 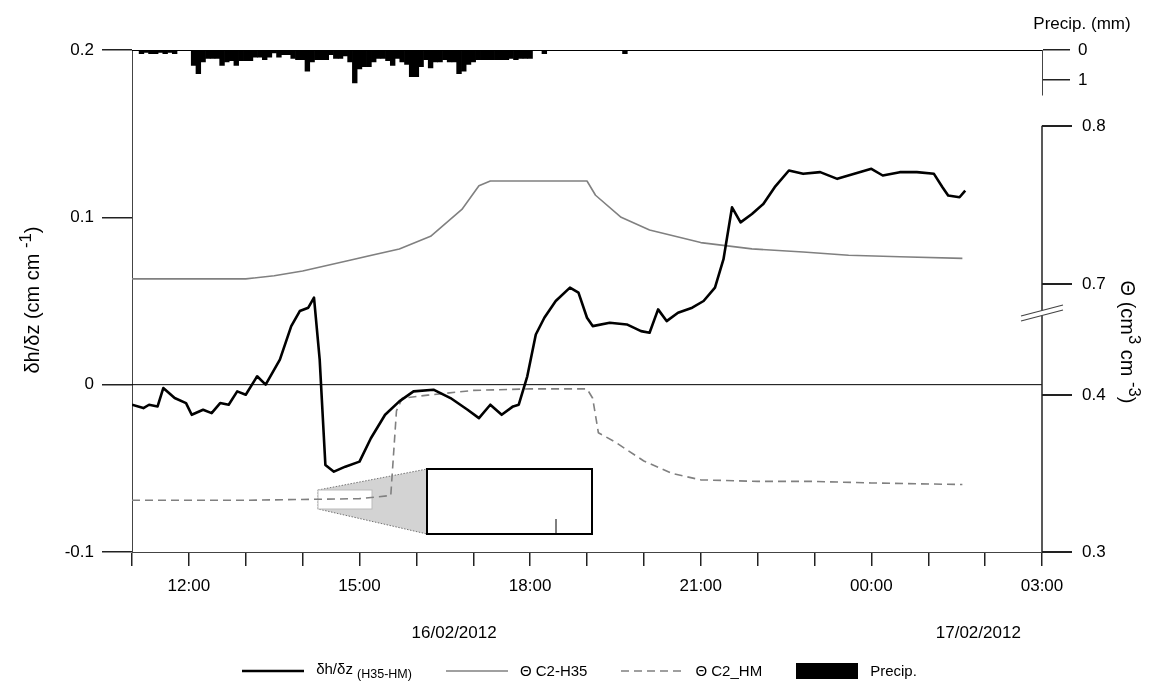 I want to click on x-tick-label: 15:00, so click(x=359, y=585).